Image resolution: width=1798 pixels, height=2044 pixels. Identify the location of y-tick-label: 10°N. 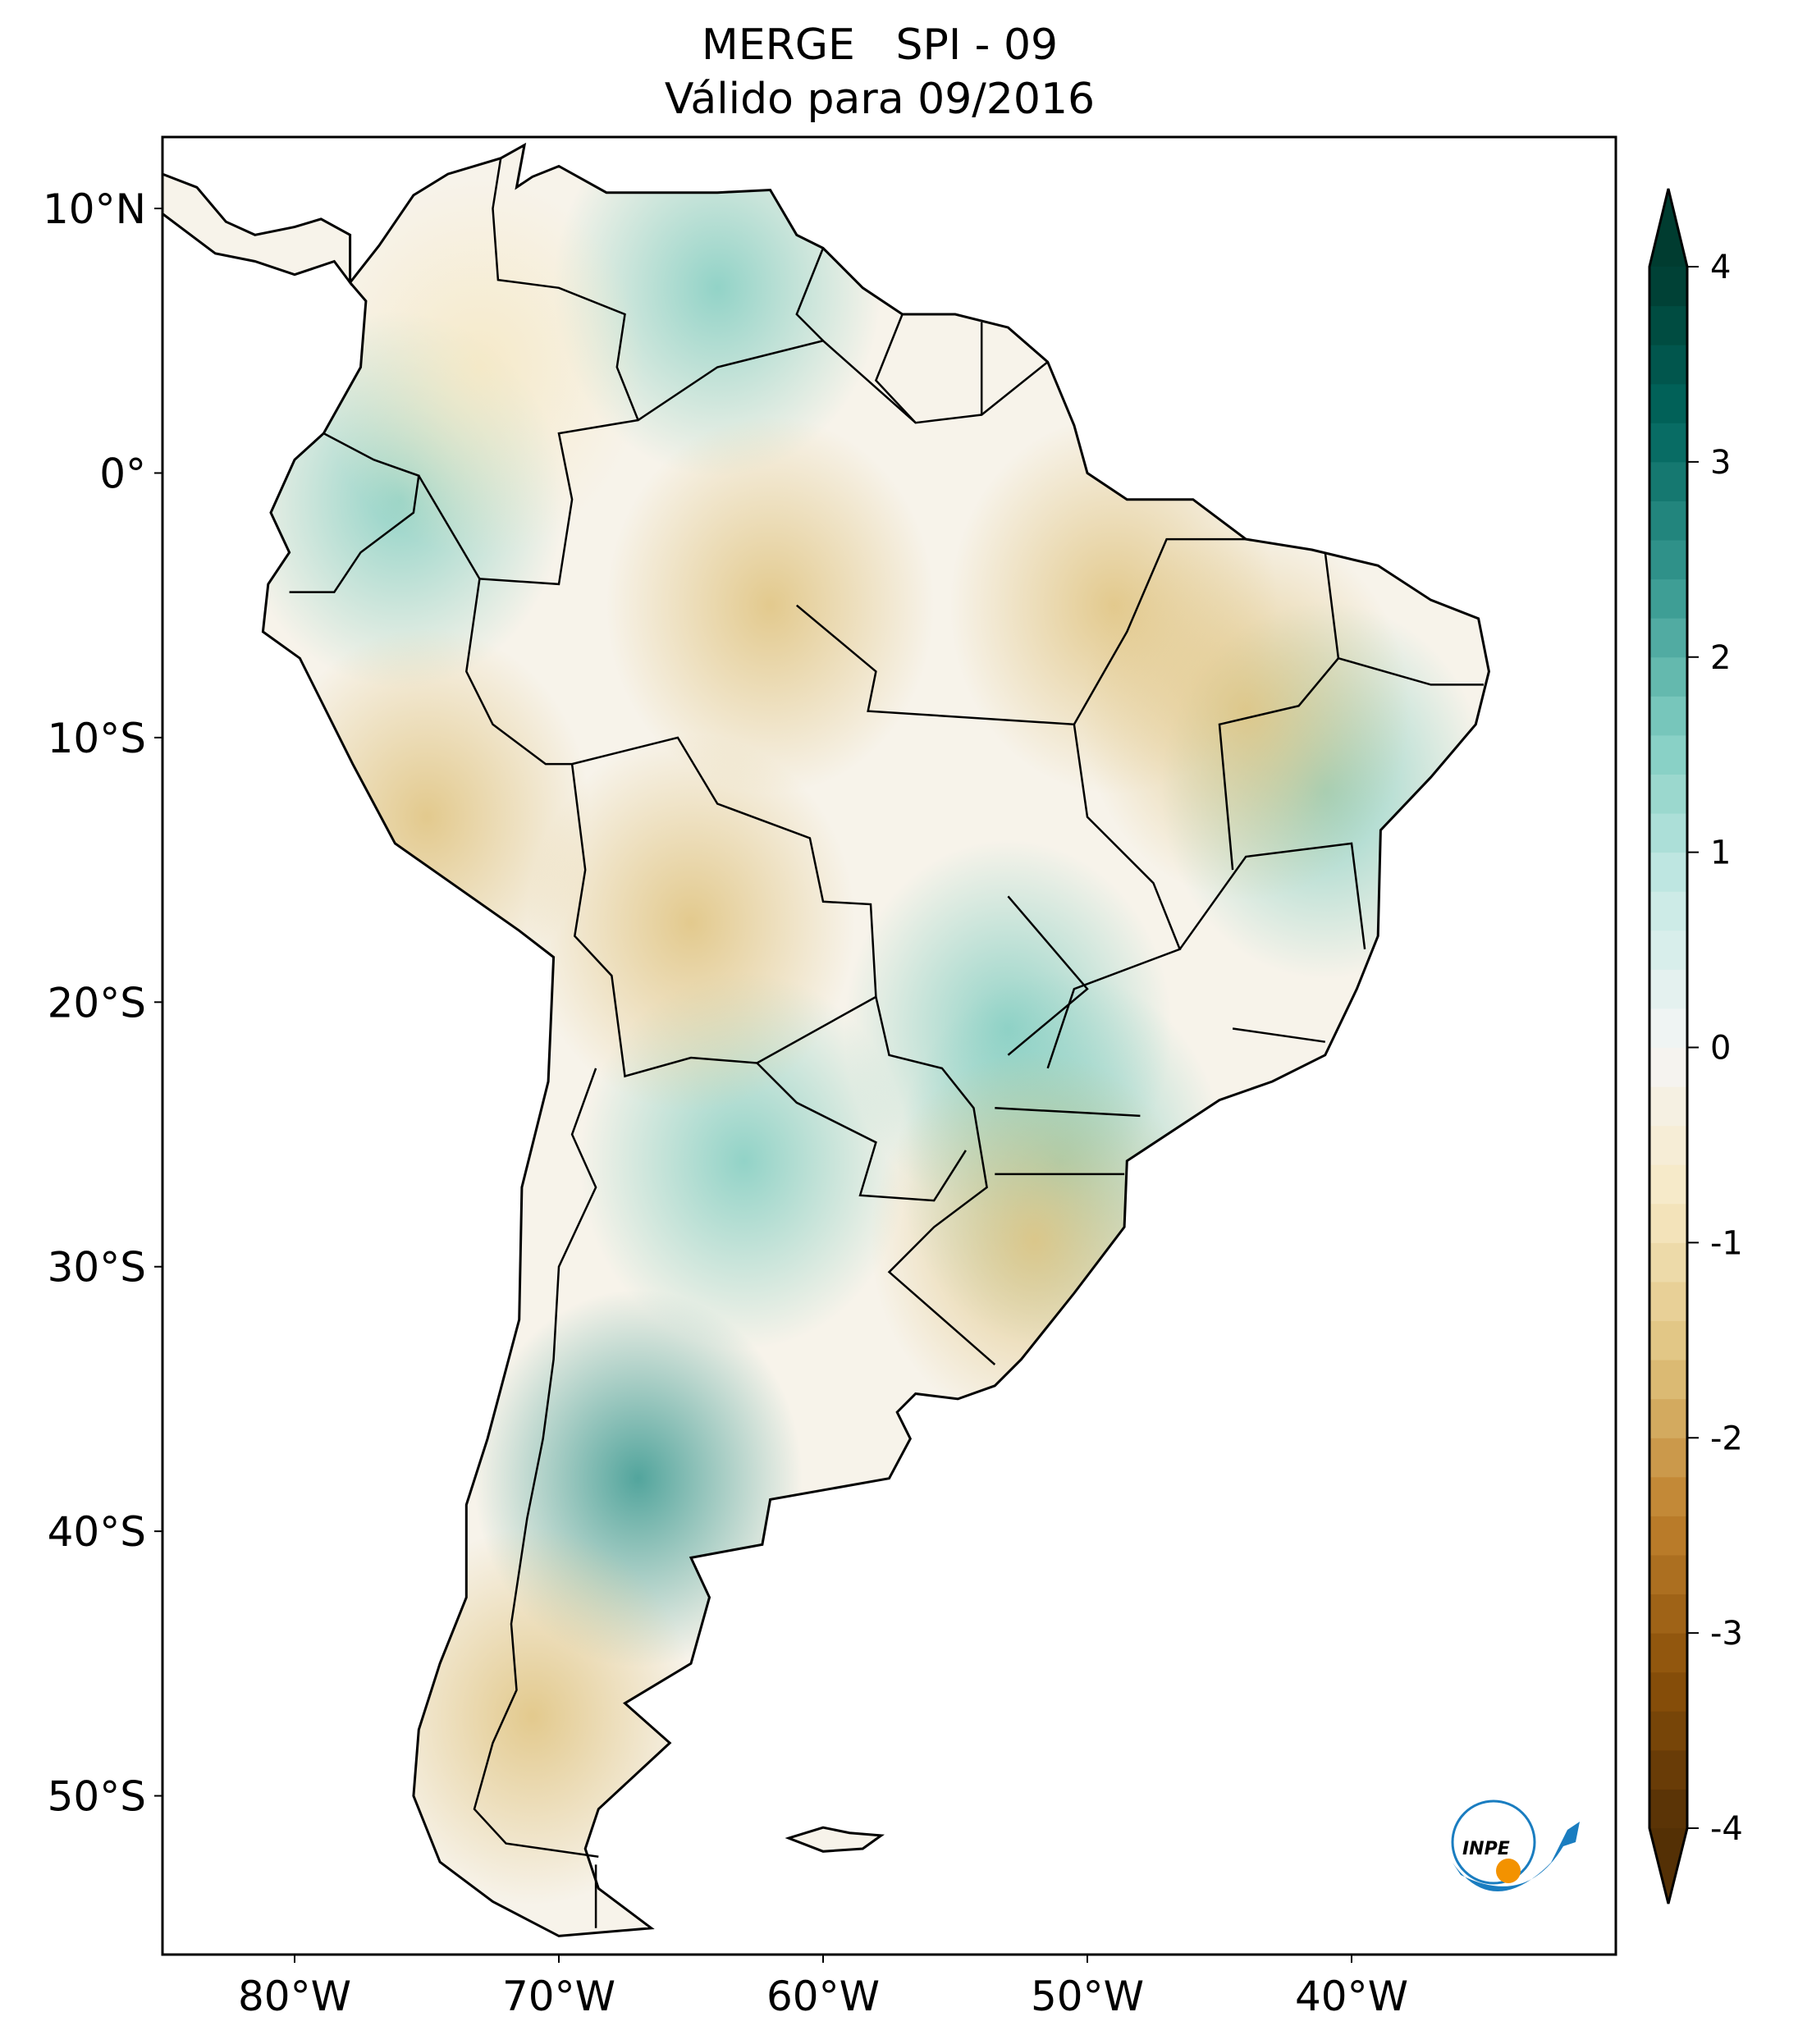
(94, 209).